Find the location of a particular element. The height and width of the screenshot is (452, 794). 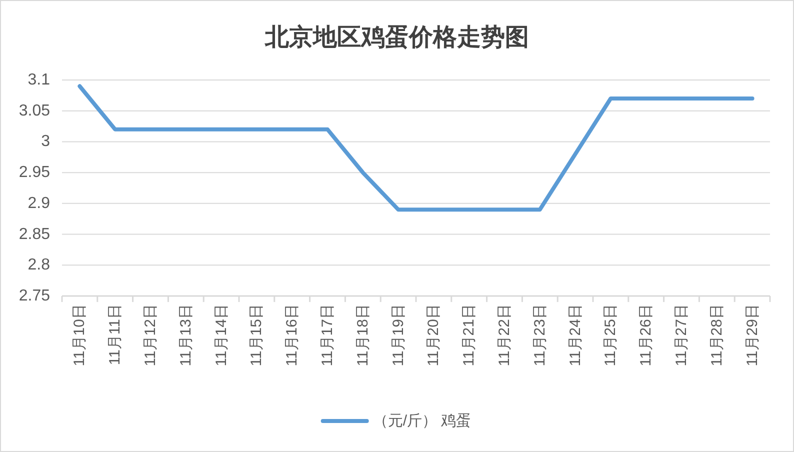

y-tick-label: 2.8 is located at coordinates (39, 265).